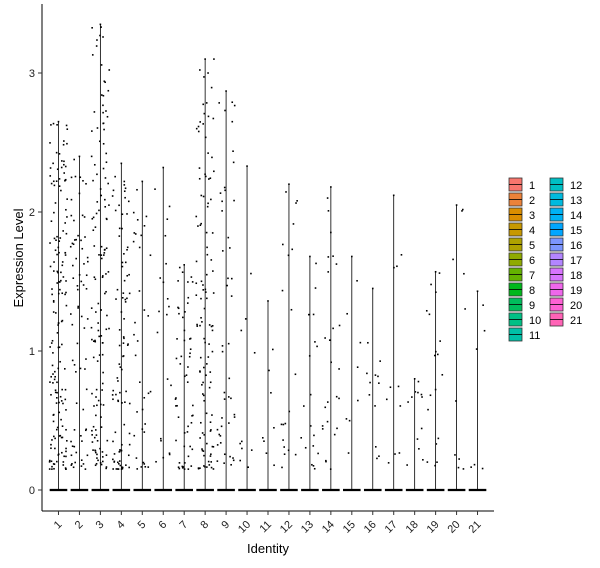  Describe the element at coordinates (58, 525) in the screenshot. I see `x-tick-label: 1` at that location.